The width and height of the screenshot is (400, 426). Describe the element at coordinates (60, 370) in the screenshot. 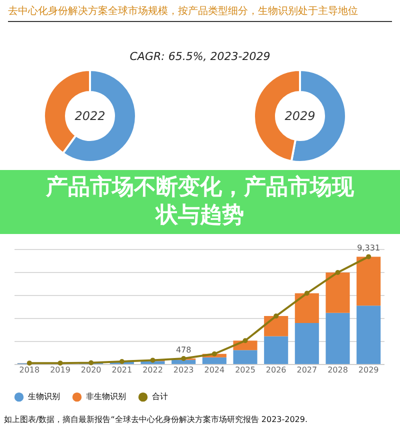

I see `x-tick-label: 2019` at that location.